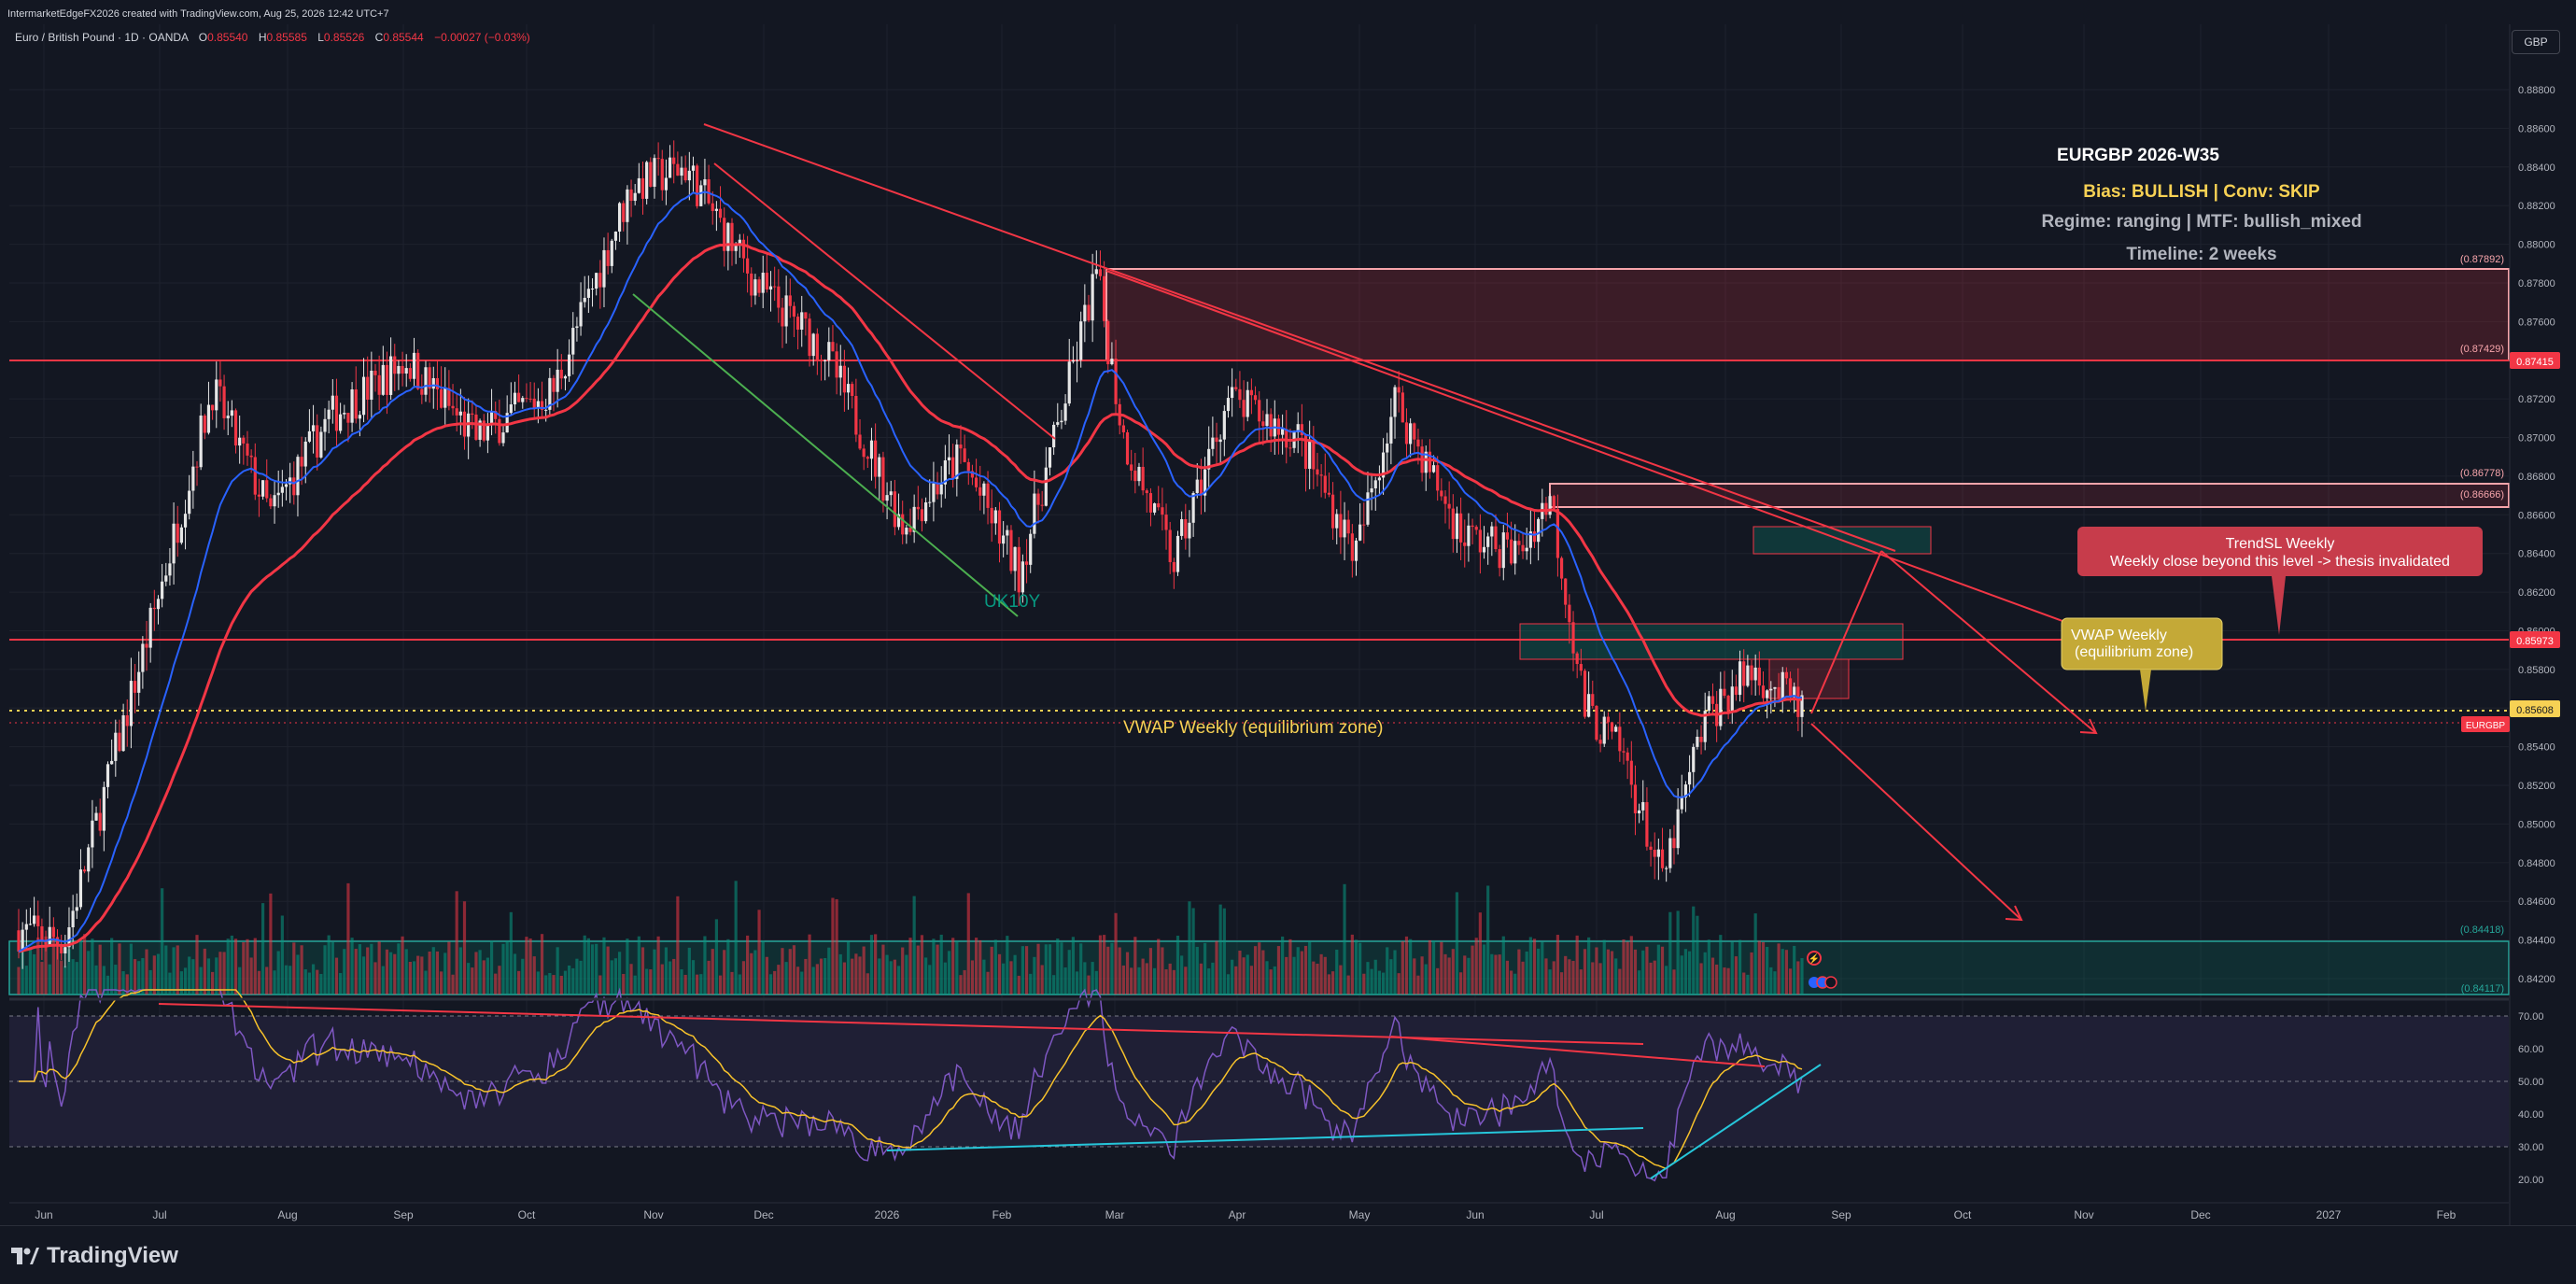  Describe the element at coordinates (1265, 1139) in the screenshot. I see `rsi-trendline-bottom` at that location.